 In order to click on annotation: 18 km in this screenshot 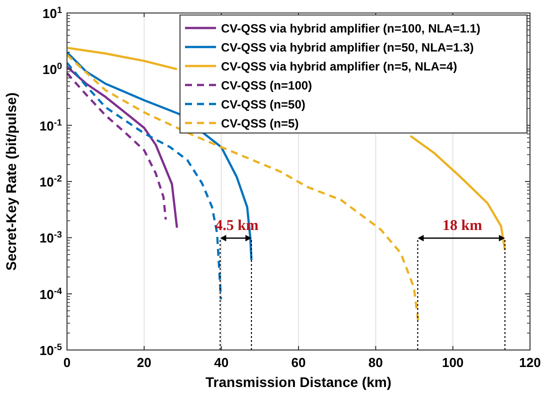, I will do `click(462, 226)`.